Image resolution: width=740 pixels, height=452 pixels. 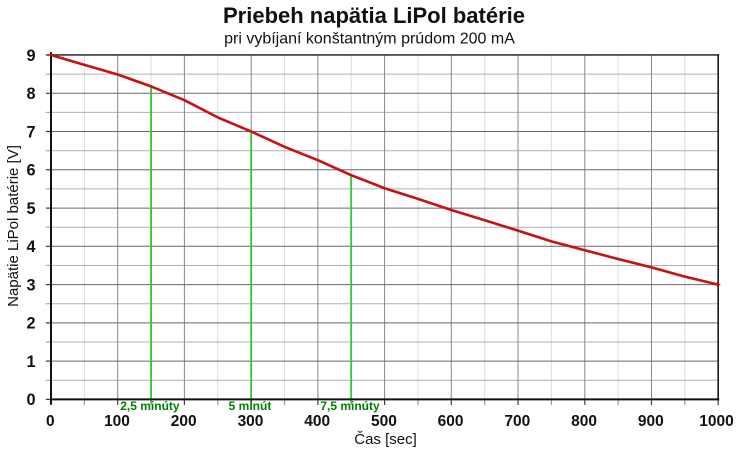 What do you see at coordinates (384, 421) in the screenshot?
I see `svg-text: 500` at bounding box center [384, 421].